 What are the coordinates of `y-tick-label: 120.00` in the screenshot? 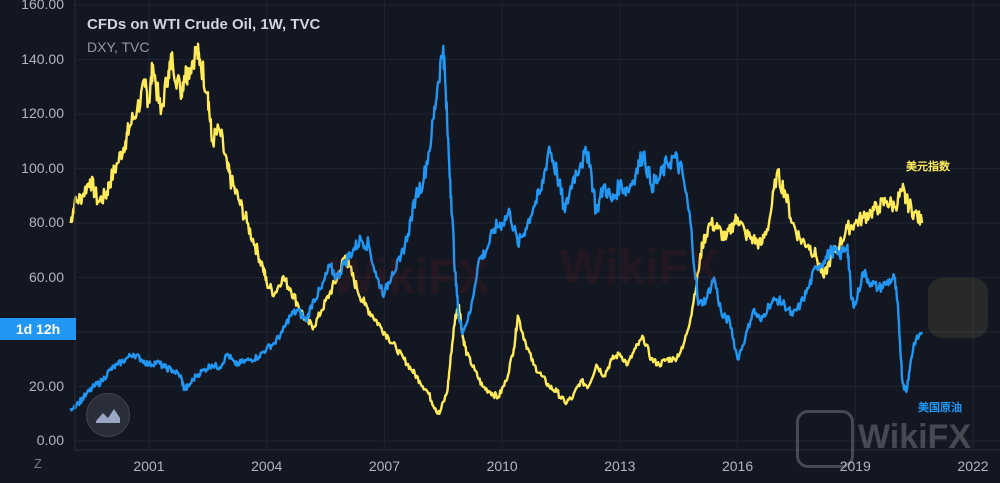 It's located at (42, 113).